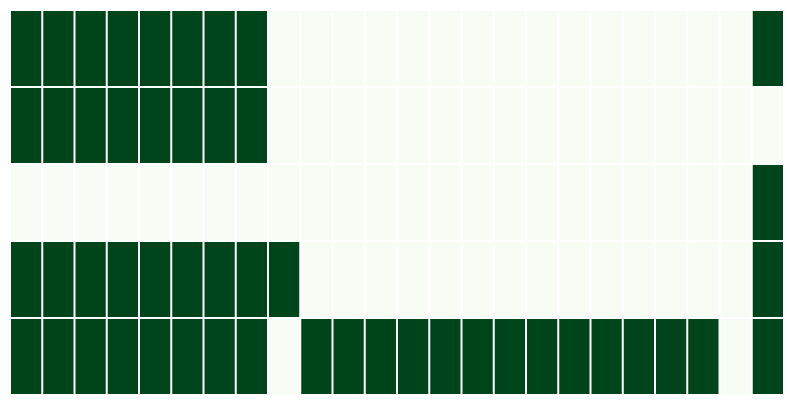  What do you see at coordinates (58, 48) in the screenshot?
I see `heatmap-cell-r0-c1` at bounding box center [58, 48].